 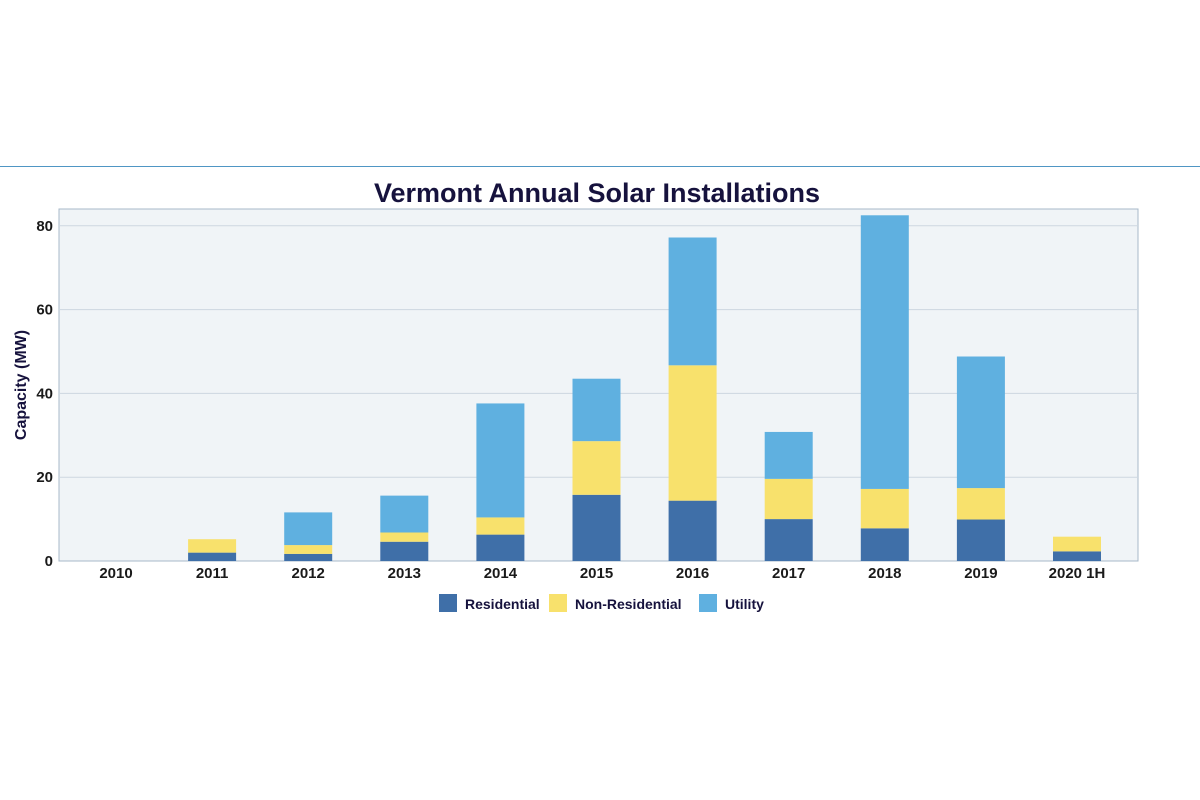 What do you see at coordinates (692, 530) in the screenshot?
I see `bar-residential-2016` at bounding box center [692, 530].